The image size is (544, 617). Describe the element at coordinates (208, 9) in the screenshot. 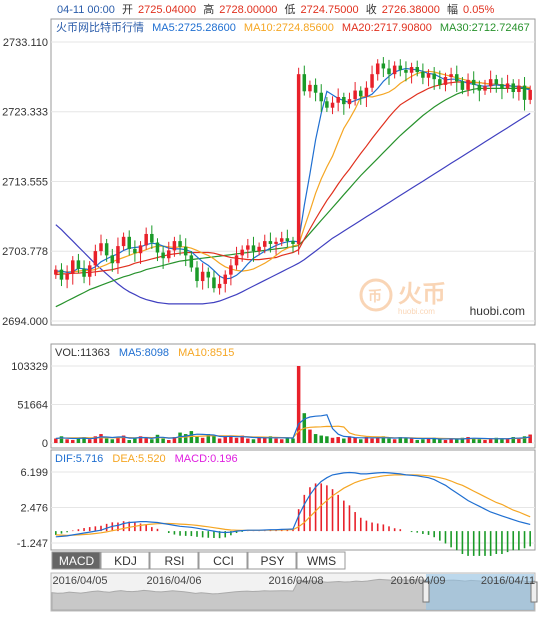

I see `header-high-label: 高` at that location.